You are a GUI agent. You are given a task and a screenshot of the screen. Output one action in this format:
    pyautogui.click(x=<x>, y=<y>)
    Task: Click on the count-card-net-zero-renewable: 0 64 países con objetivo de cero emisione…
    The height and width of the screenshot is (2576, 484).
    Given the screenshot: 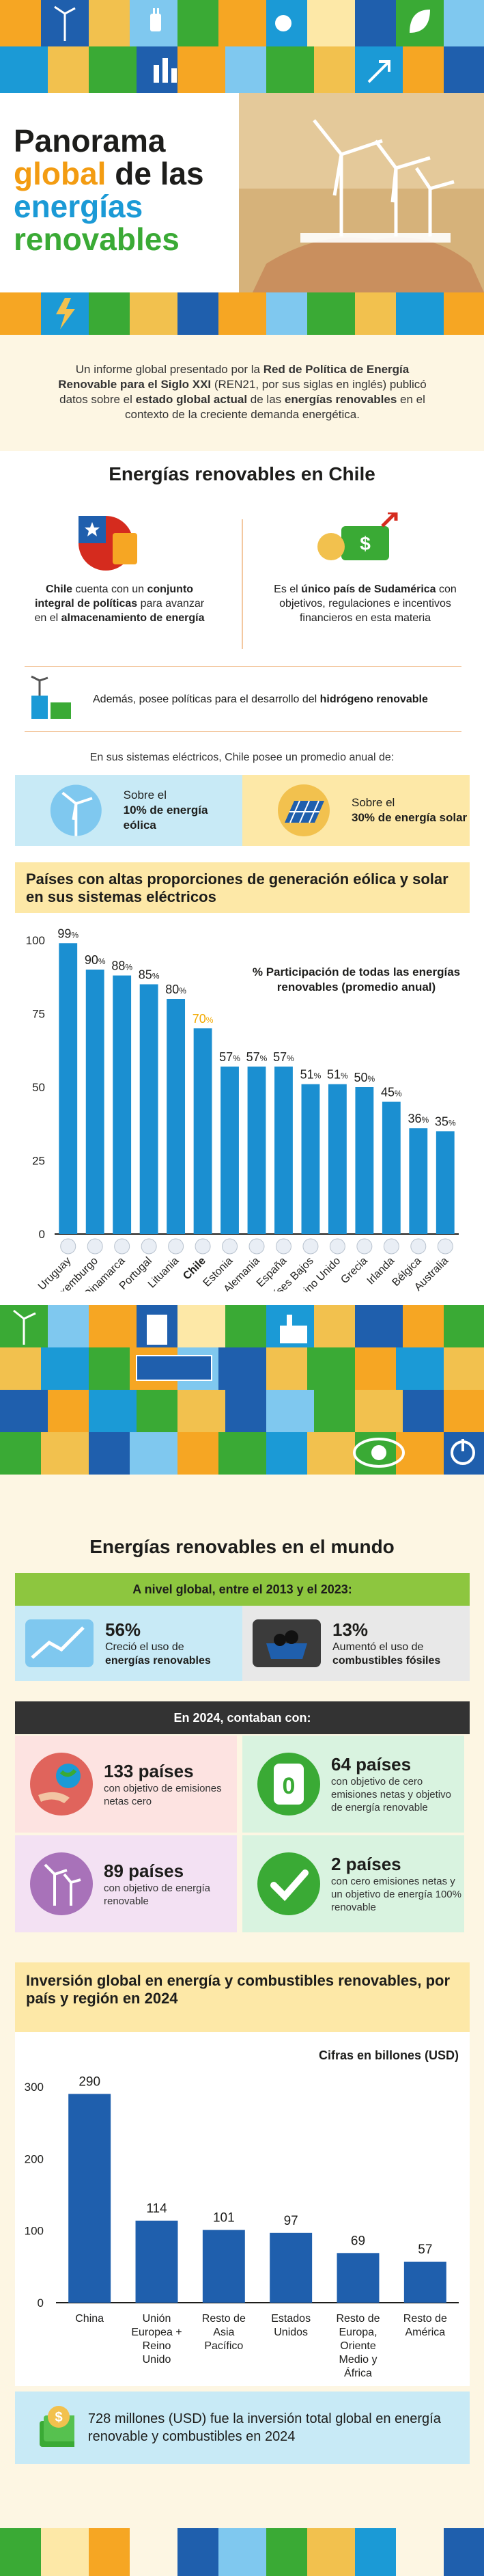 What is the action you would take?
    pyautogui.click(x=353, y=1785)
    